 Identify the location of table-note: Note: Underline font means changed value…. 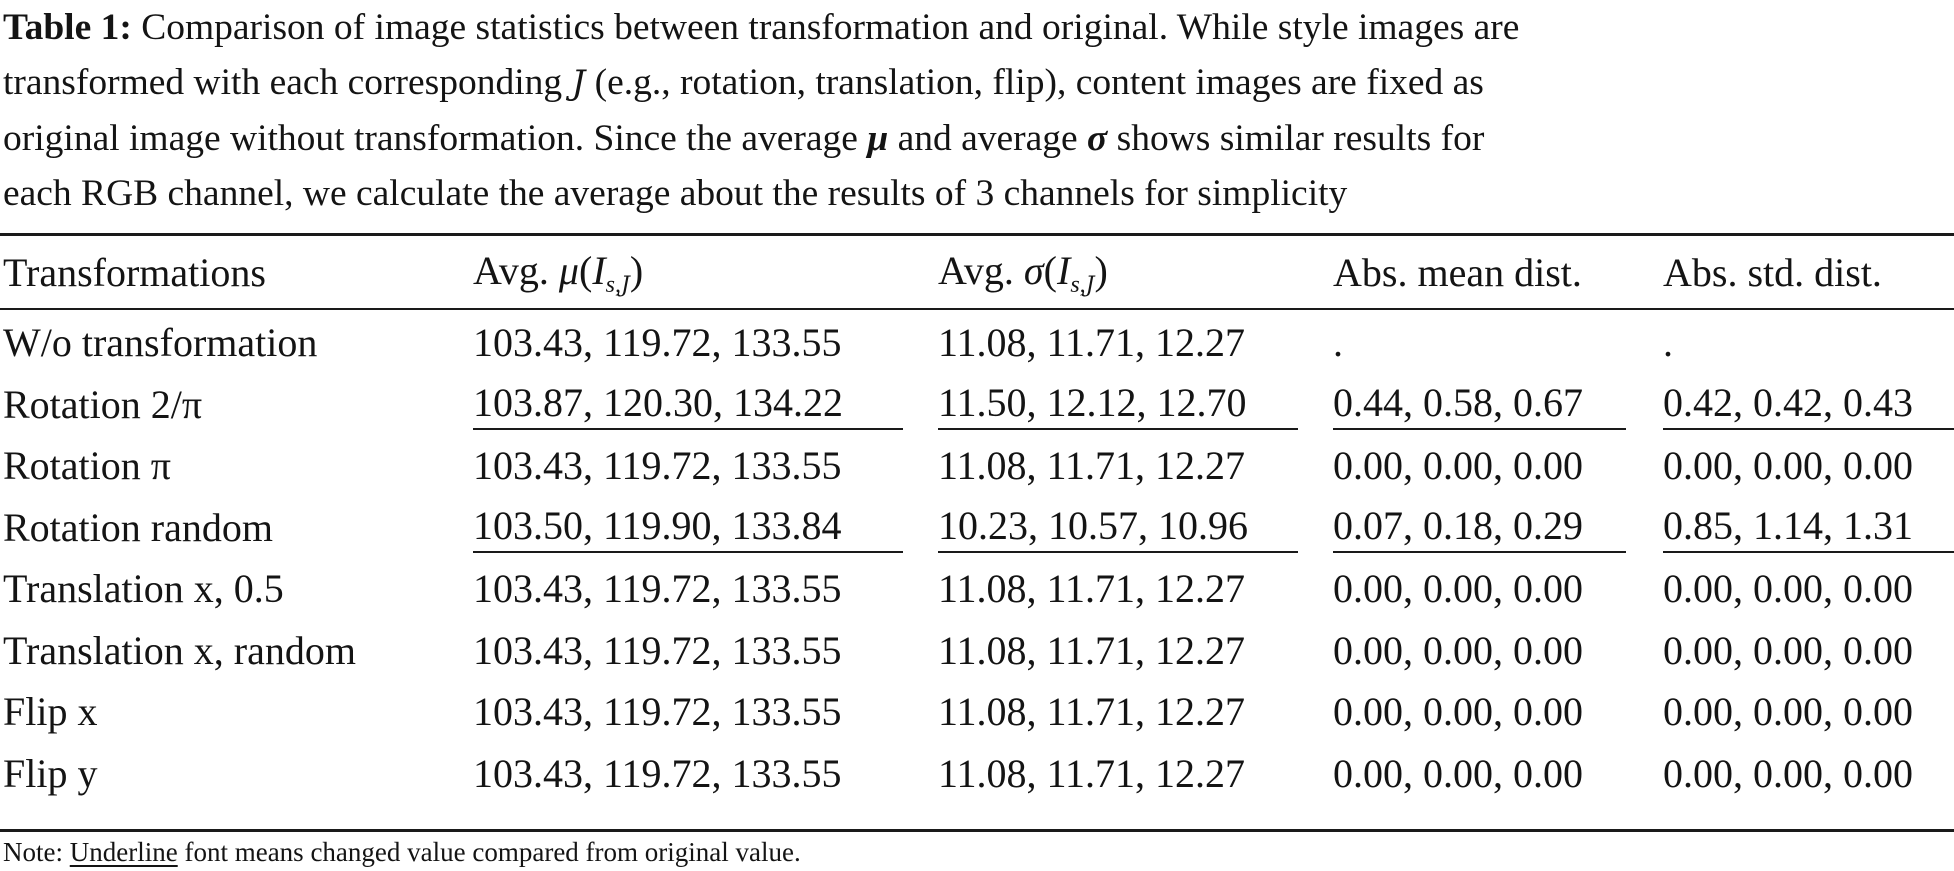
(402, 852).